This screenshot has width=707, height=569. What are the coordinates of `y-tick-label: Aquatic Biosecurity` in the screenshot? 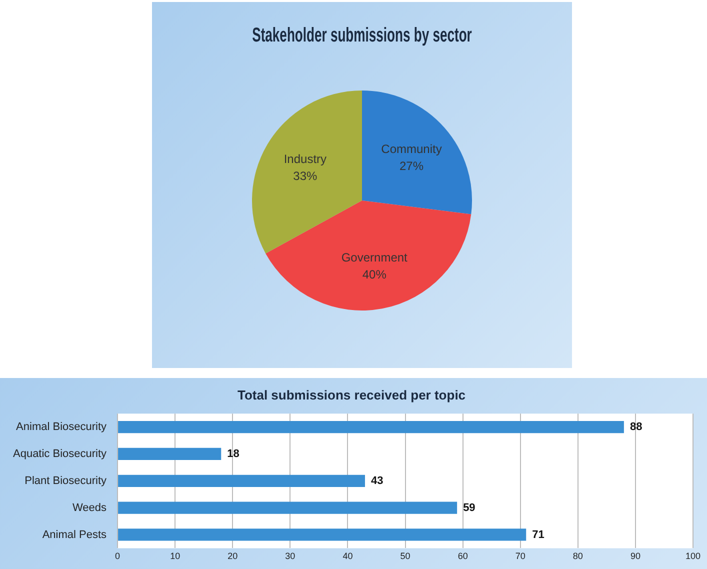 It's located at (60, 454).